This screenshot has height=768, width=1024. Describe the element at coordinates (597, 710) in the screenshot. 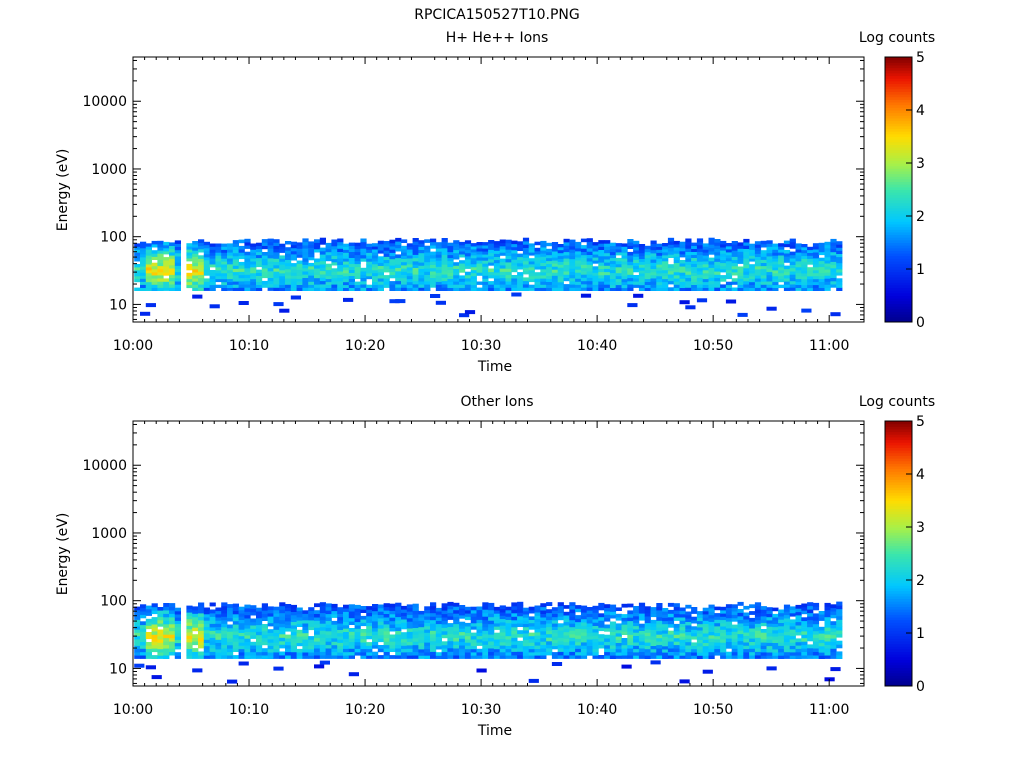

I see `x-tick-label: 10:40` at that location.